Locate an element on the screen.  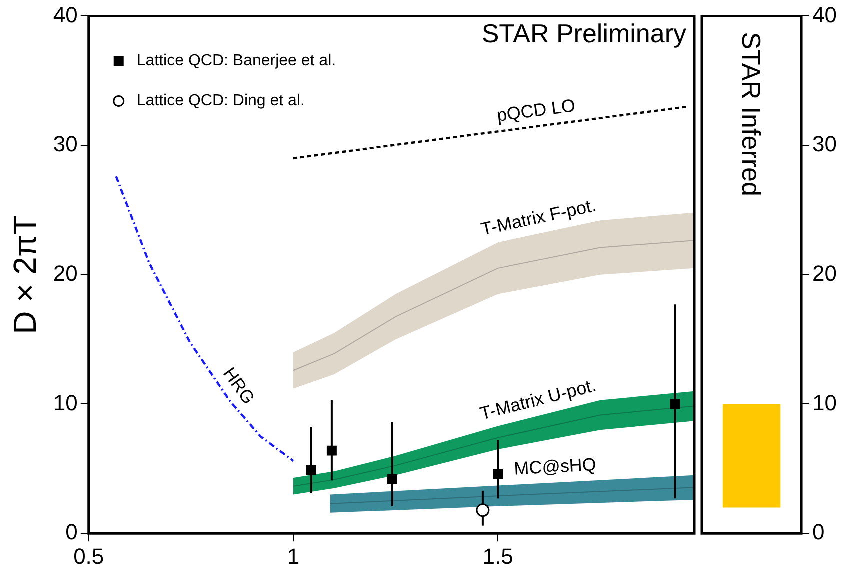
text: T-Matrix F-pot. is located at coordinates (538, 217).